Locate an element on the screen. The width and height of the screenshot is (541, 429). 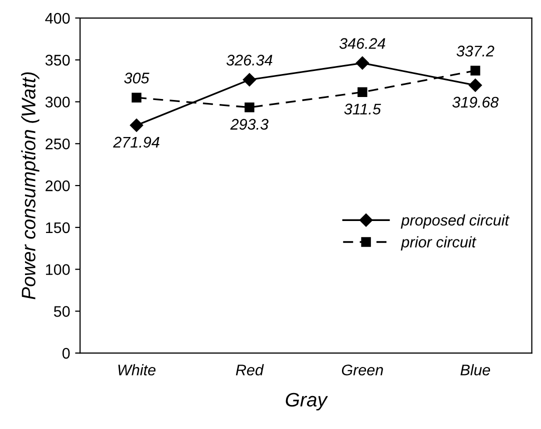
y-axis-title: Power consumption (Watt) is located at coordinates (30, 186).